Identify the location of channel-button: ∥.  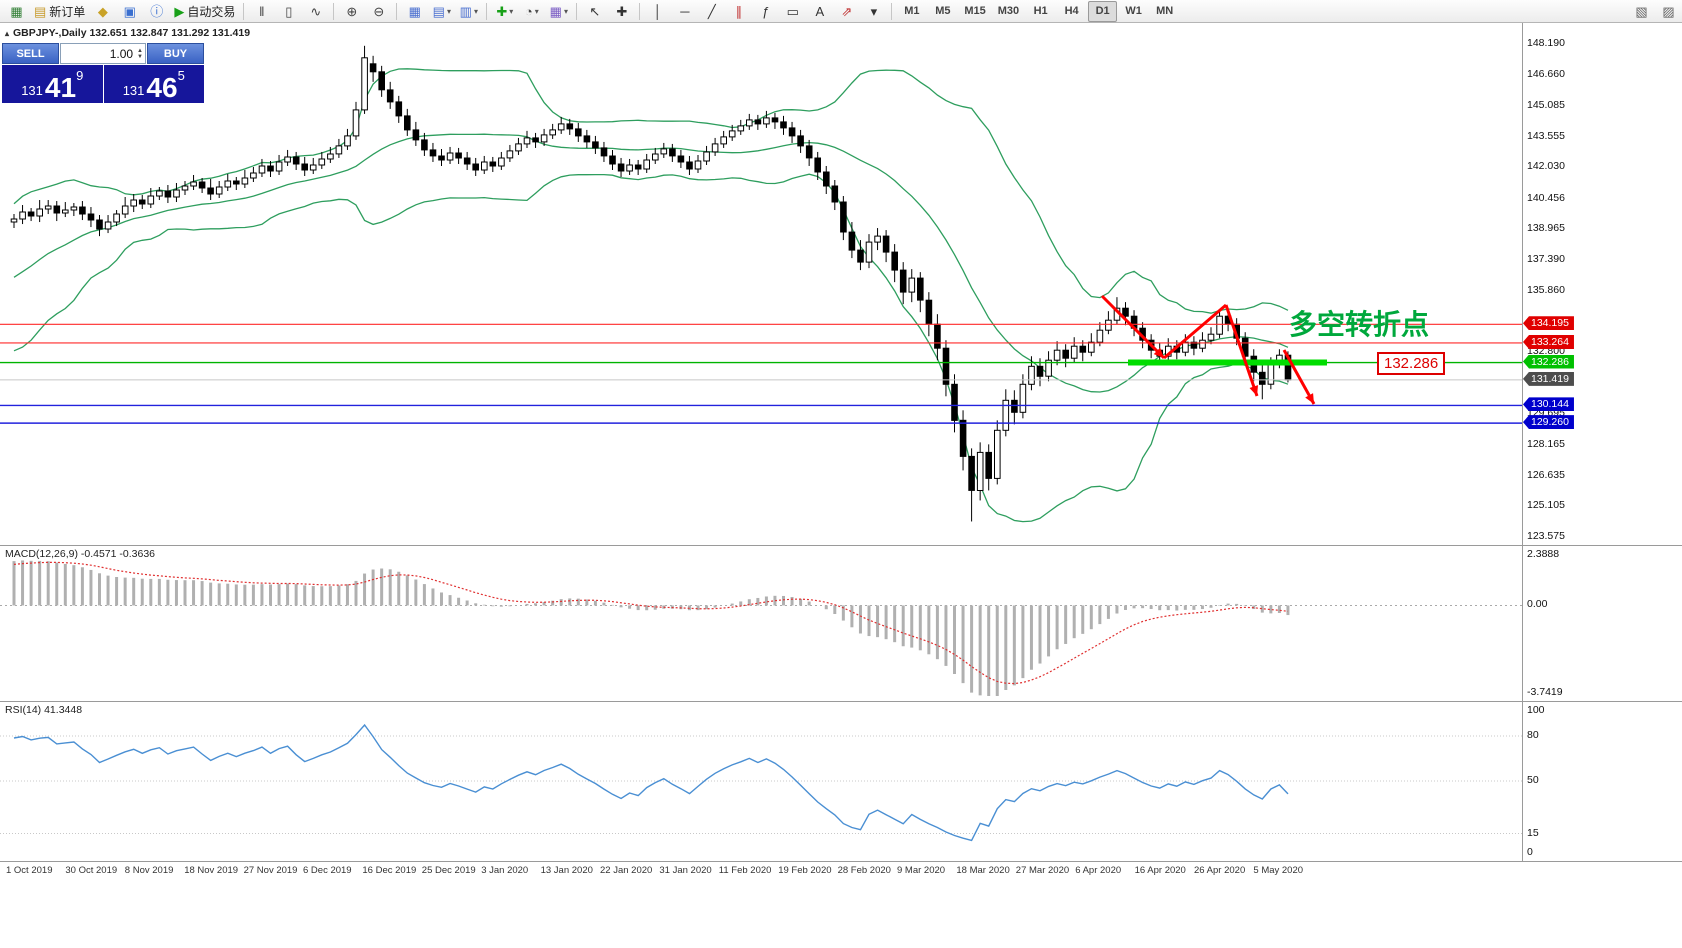
(738, 11).